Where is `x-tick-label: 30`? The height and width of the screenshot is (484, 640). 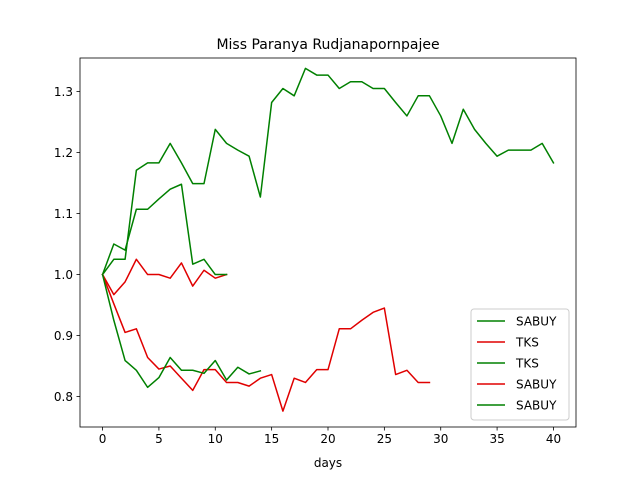
x-tick-label: 30 is located at coordinates (440, 439).